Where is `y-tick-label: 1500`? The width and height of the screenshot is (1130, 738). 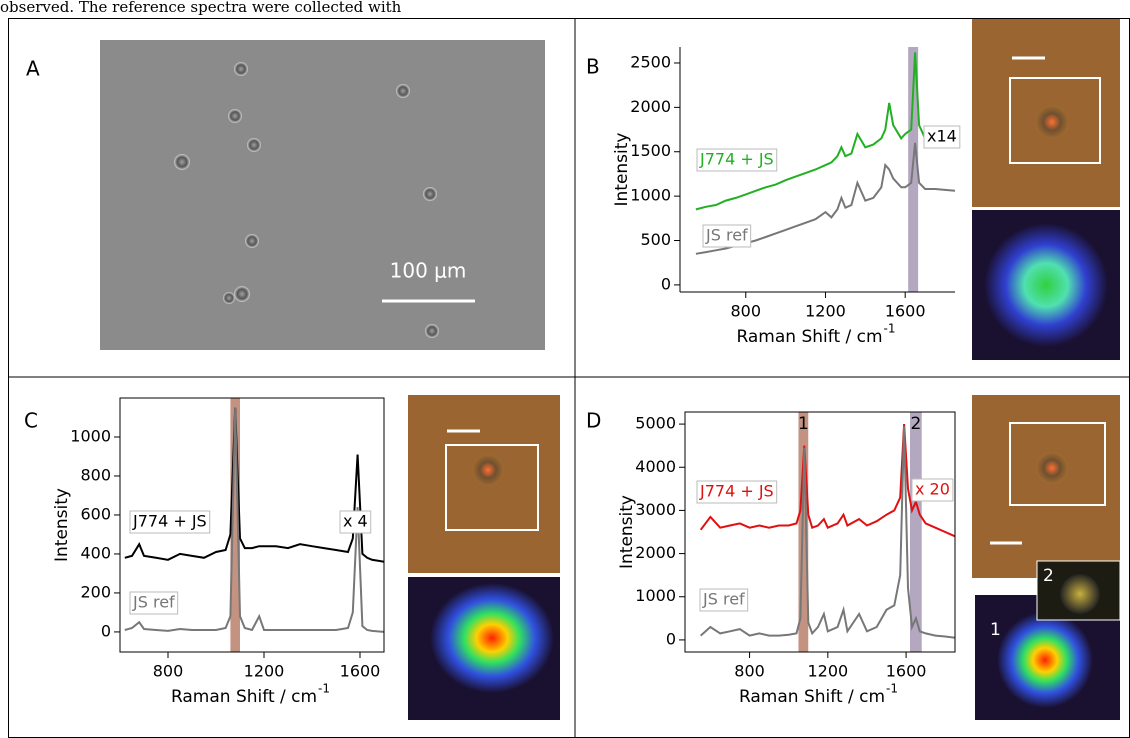 y-tick-label: 1500 is located at coordinates (650, 150).